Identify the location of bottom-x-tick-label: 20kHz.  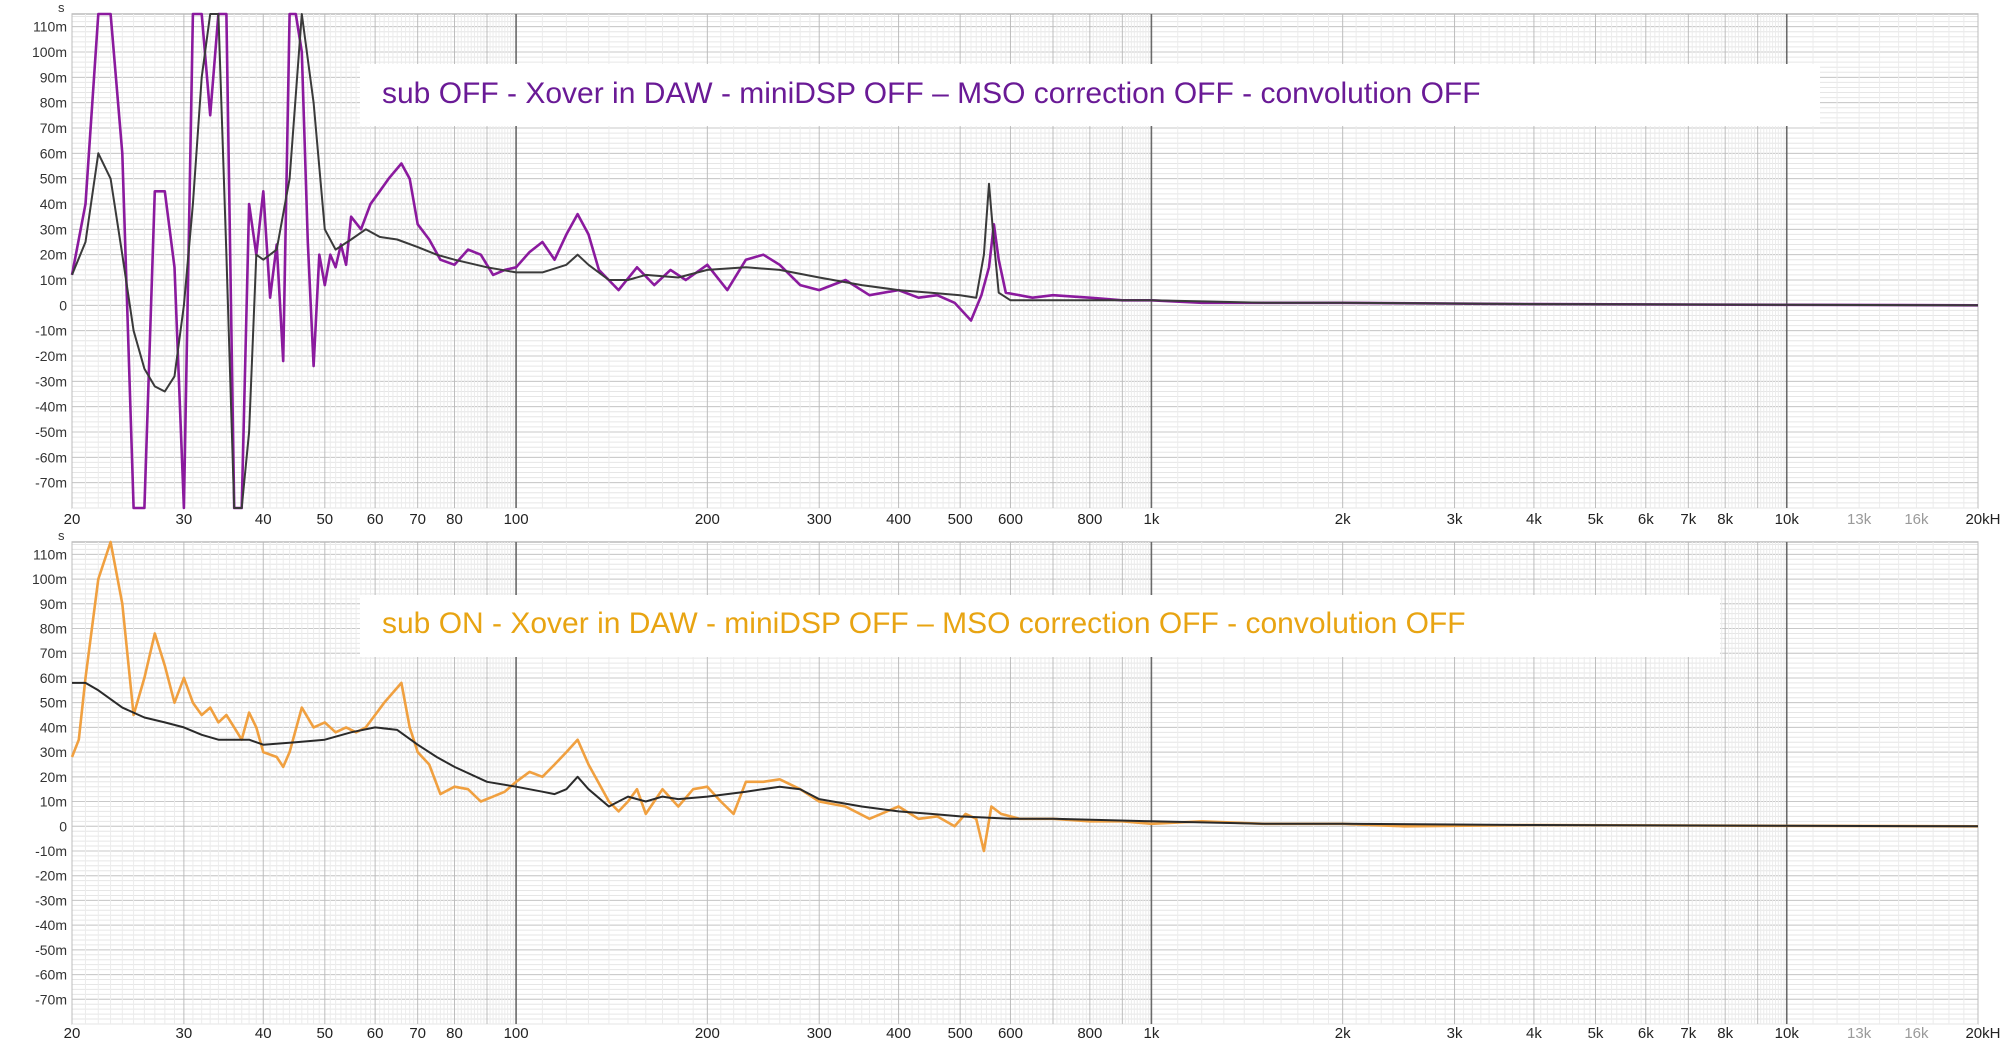
(1982, 1033).